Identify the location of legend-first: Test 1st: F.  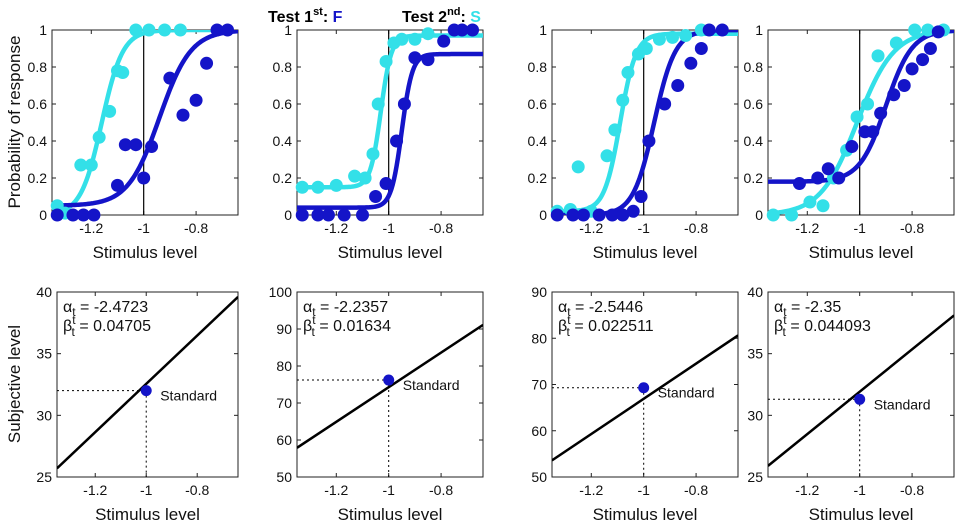
(305, 16).